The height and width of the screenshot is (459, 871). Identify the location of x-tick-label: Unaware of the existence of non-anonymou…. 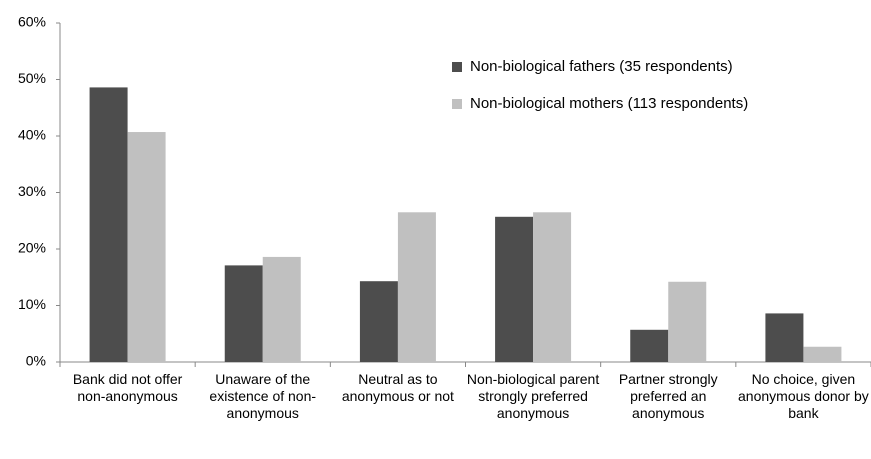
(263, 396).